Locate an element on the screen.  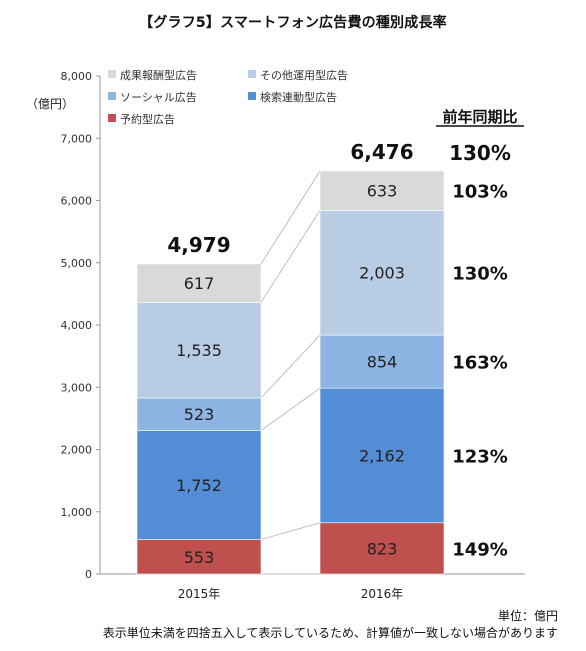
legend-label: ソーシャル広告 is located at coordinates (158, 97).